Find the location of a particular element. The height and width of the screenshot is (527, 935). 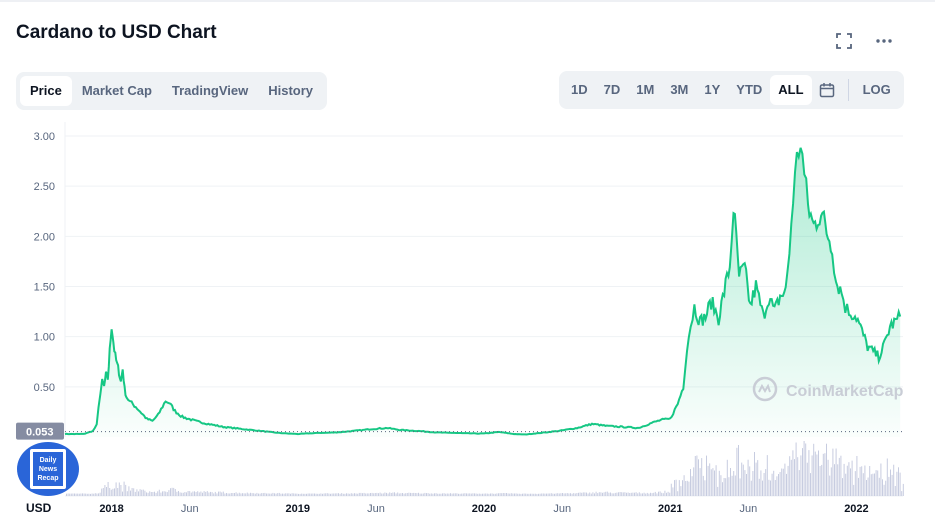

log-toggle: LOG is located at coordinates (876, 89).